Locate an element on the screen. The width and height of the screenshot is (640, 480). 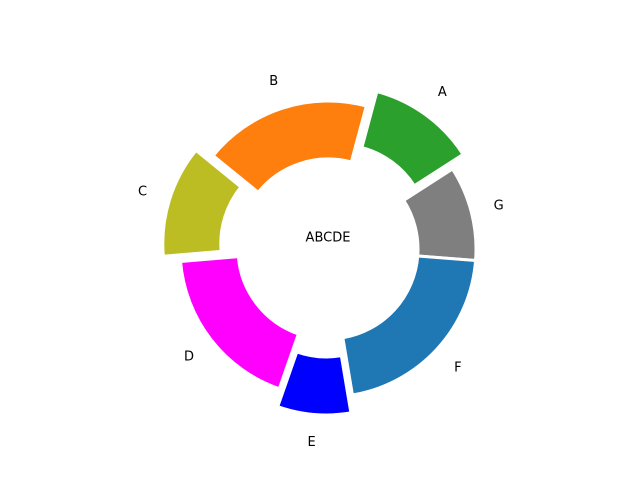
slice-label-e: E is located at coordinates (311, 442).